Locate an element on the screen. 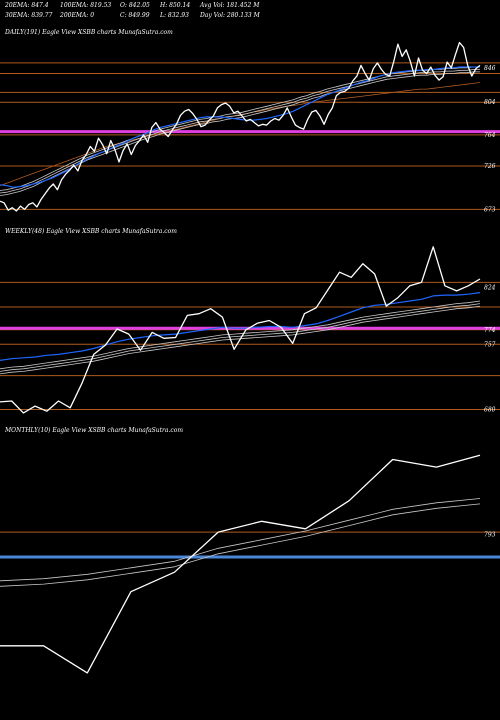 The image size is (500, 720). weekly-y-tick-label: 824 is located at coordinates (490, 288).